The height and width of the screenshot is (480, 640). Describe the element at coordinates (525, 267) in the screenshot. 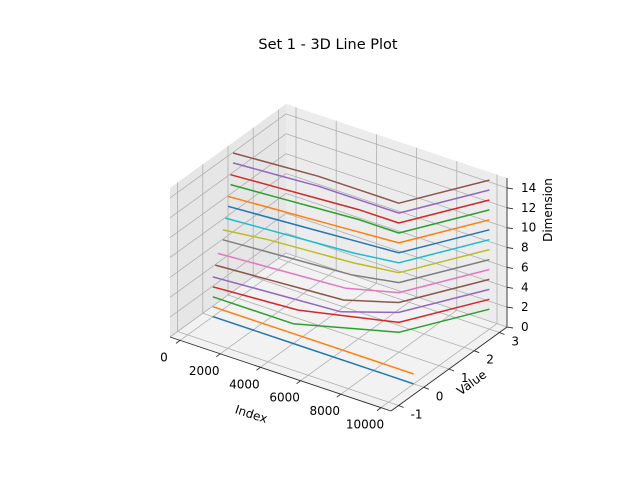

I see `z-tick-label: 6` at that location.